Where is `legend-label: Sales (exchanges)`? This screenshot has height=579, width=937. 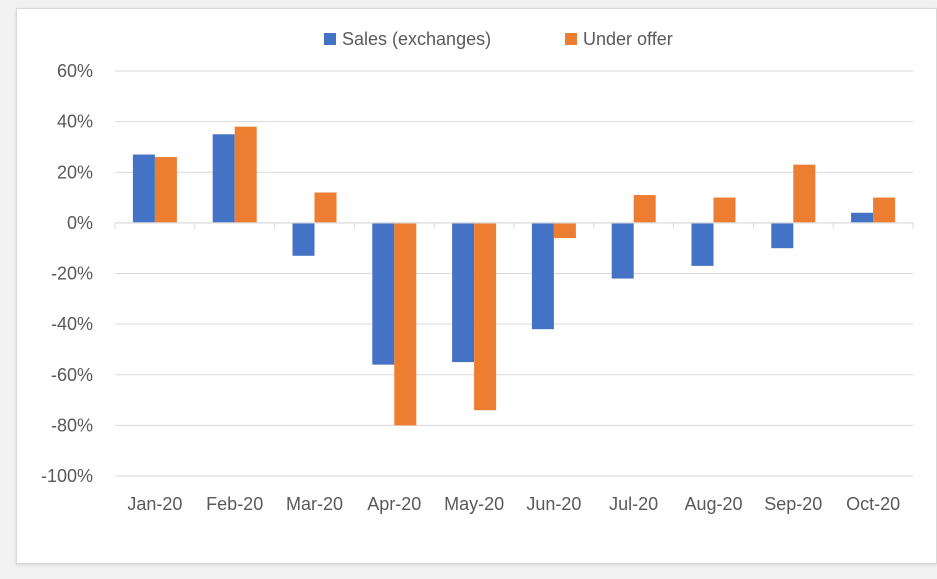 legend-label: Sales (exchanges) is located at coordinates (416, 39).